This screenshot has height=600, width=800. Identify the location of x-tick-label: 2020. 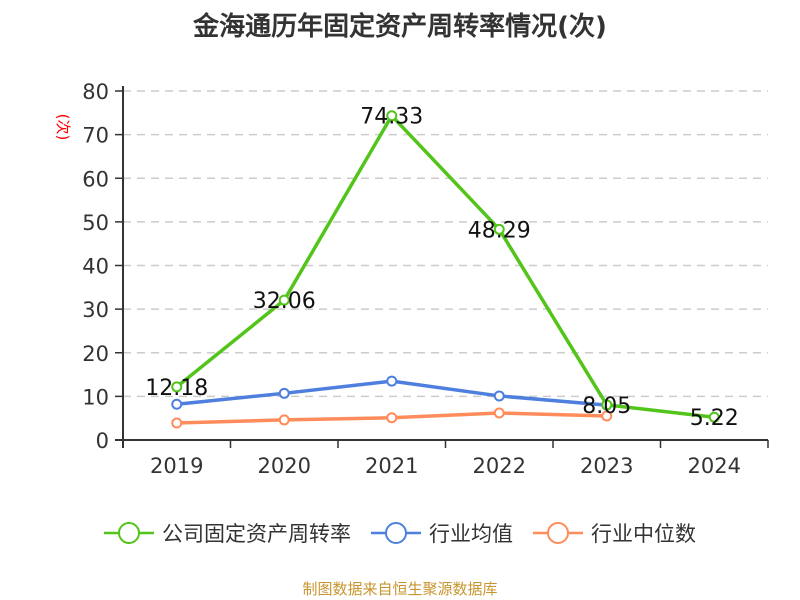
(284, 466).